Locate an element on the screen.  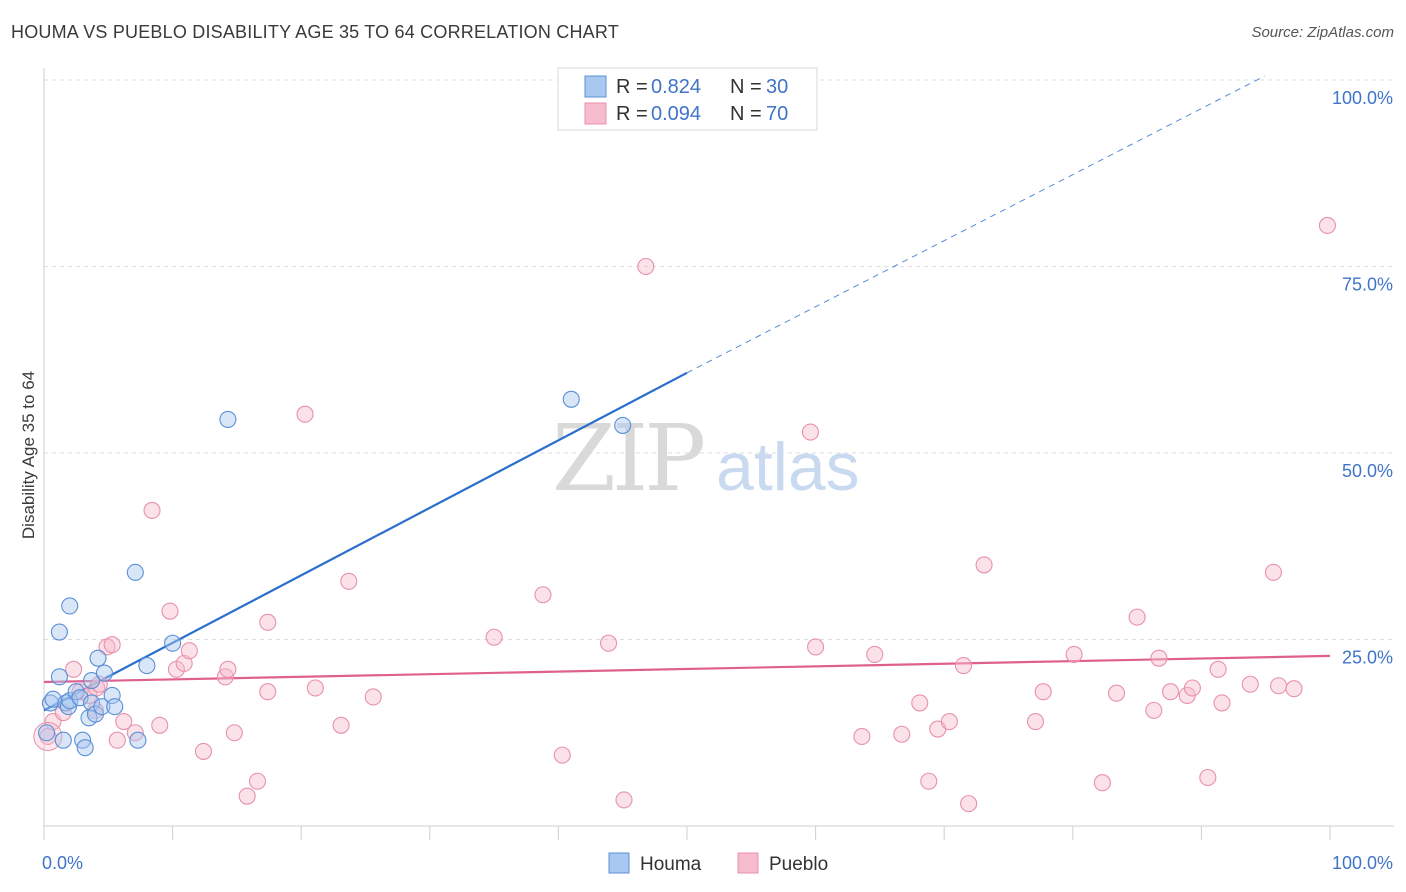
y-tick-label: 75.0% is located at coordinates (1367, 285).